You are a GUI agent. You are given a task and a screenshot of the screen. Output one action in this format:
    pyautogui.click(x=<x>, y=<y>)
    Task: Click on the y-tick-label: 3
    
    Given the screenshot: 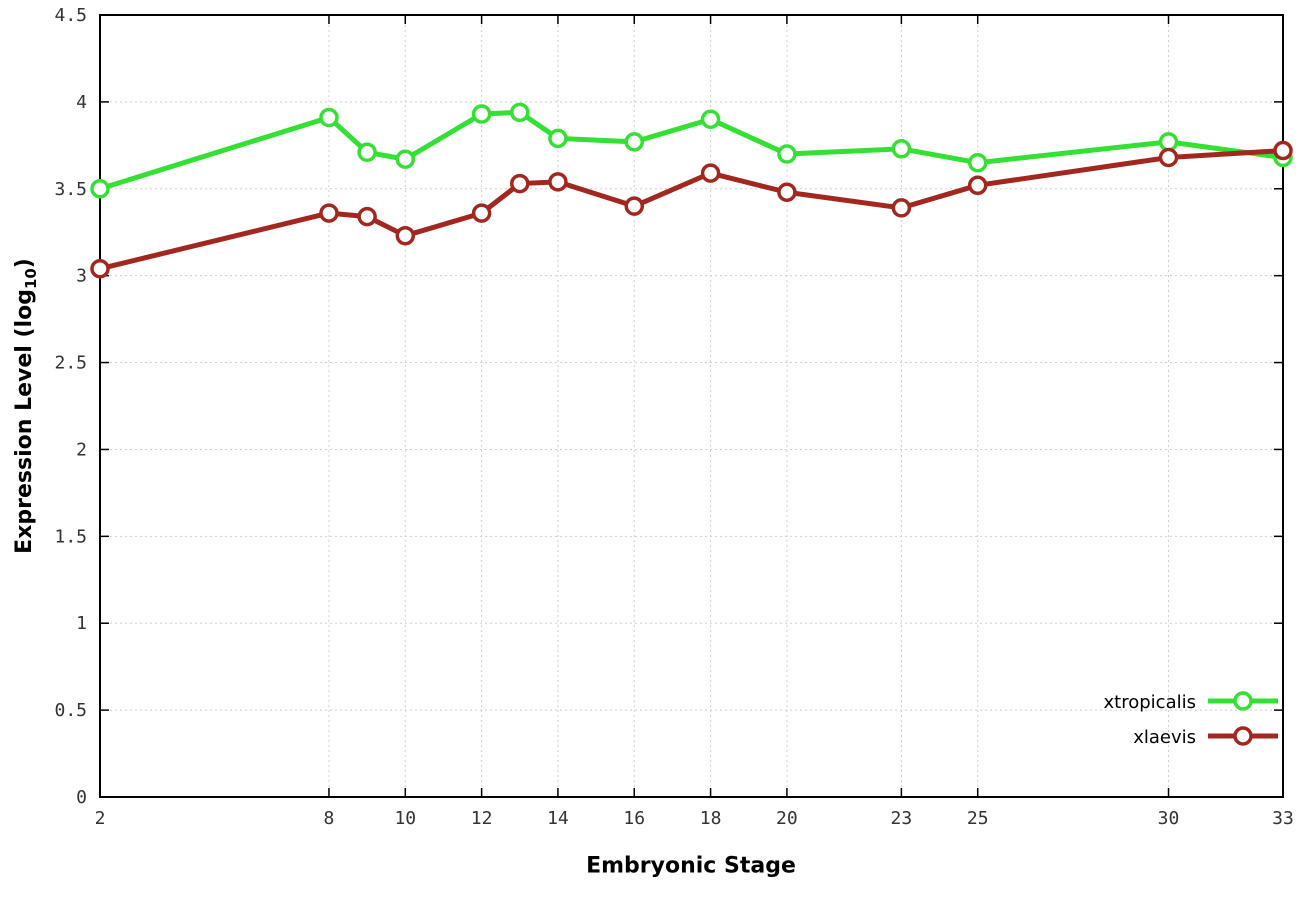 What is the action you would take?
    pyautogui.click(x=81, y=276)
    